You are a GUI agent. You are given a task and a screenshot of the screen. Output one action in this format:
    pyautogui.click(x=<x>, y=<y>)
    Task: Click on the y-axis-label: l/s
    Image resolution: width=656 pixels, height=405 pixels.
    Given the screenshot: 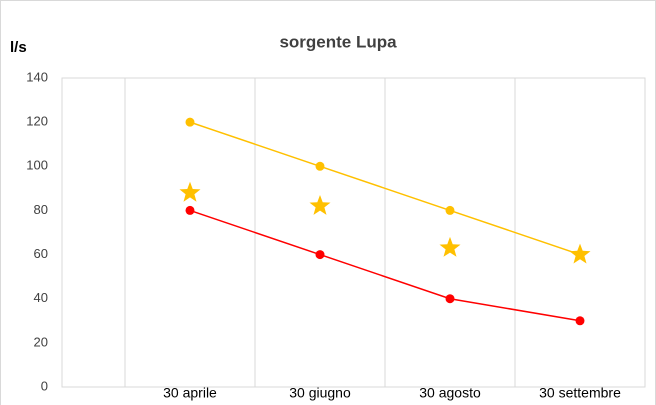 What is the action you would take?
    pyautogui.click(x=18, y=47)
    